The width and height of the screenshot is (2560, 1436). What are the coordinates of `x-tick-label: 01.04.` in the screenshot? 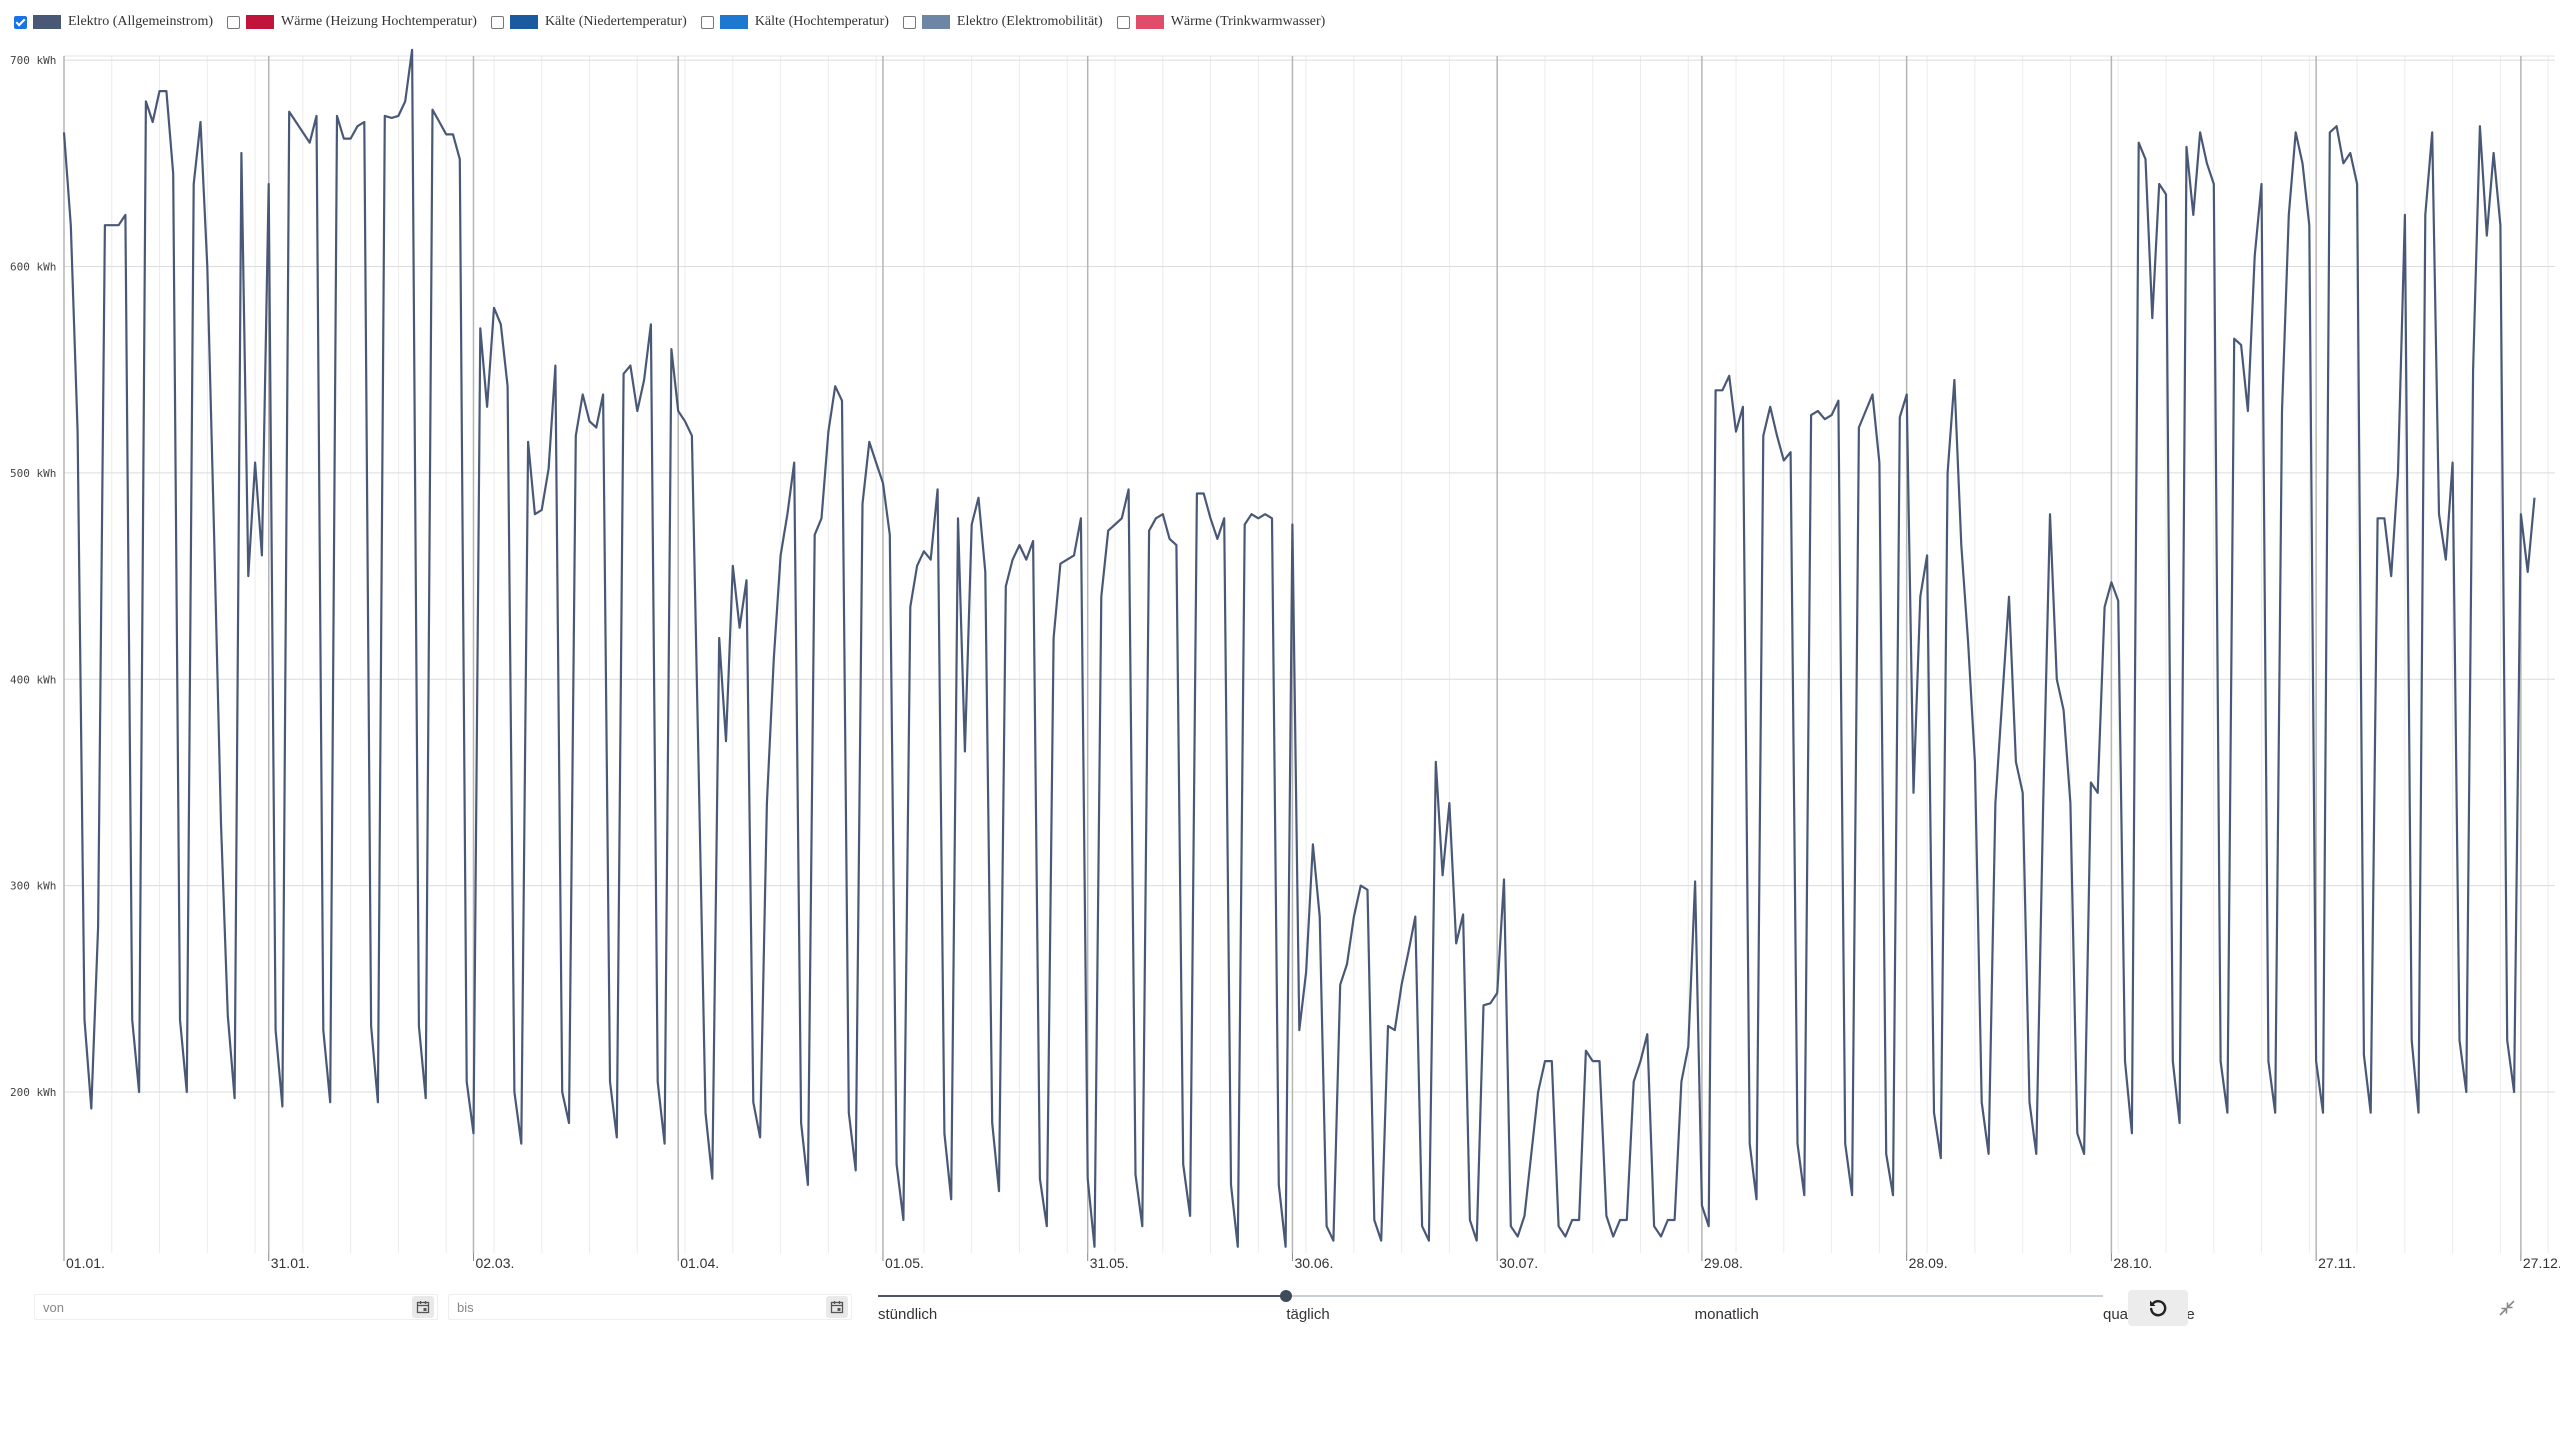 It's located at (699, 1263).